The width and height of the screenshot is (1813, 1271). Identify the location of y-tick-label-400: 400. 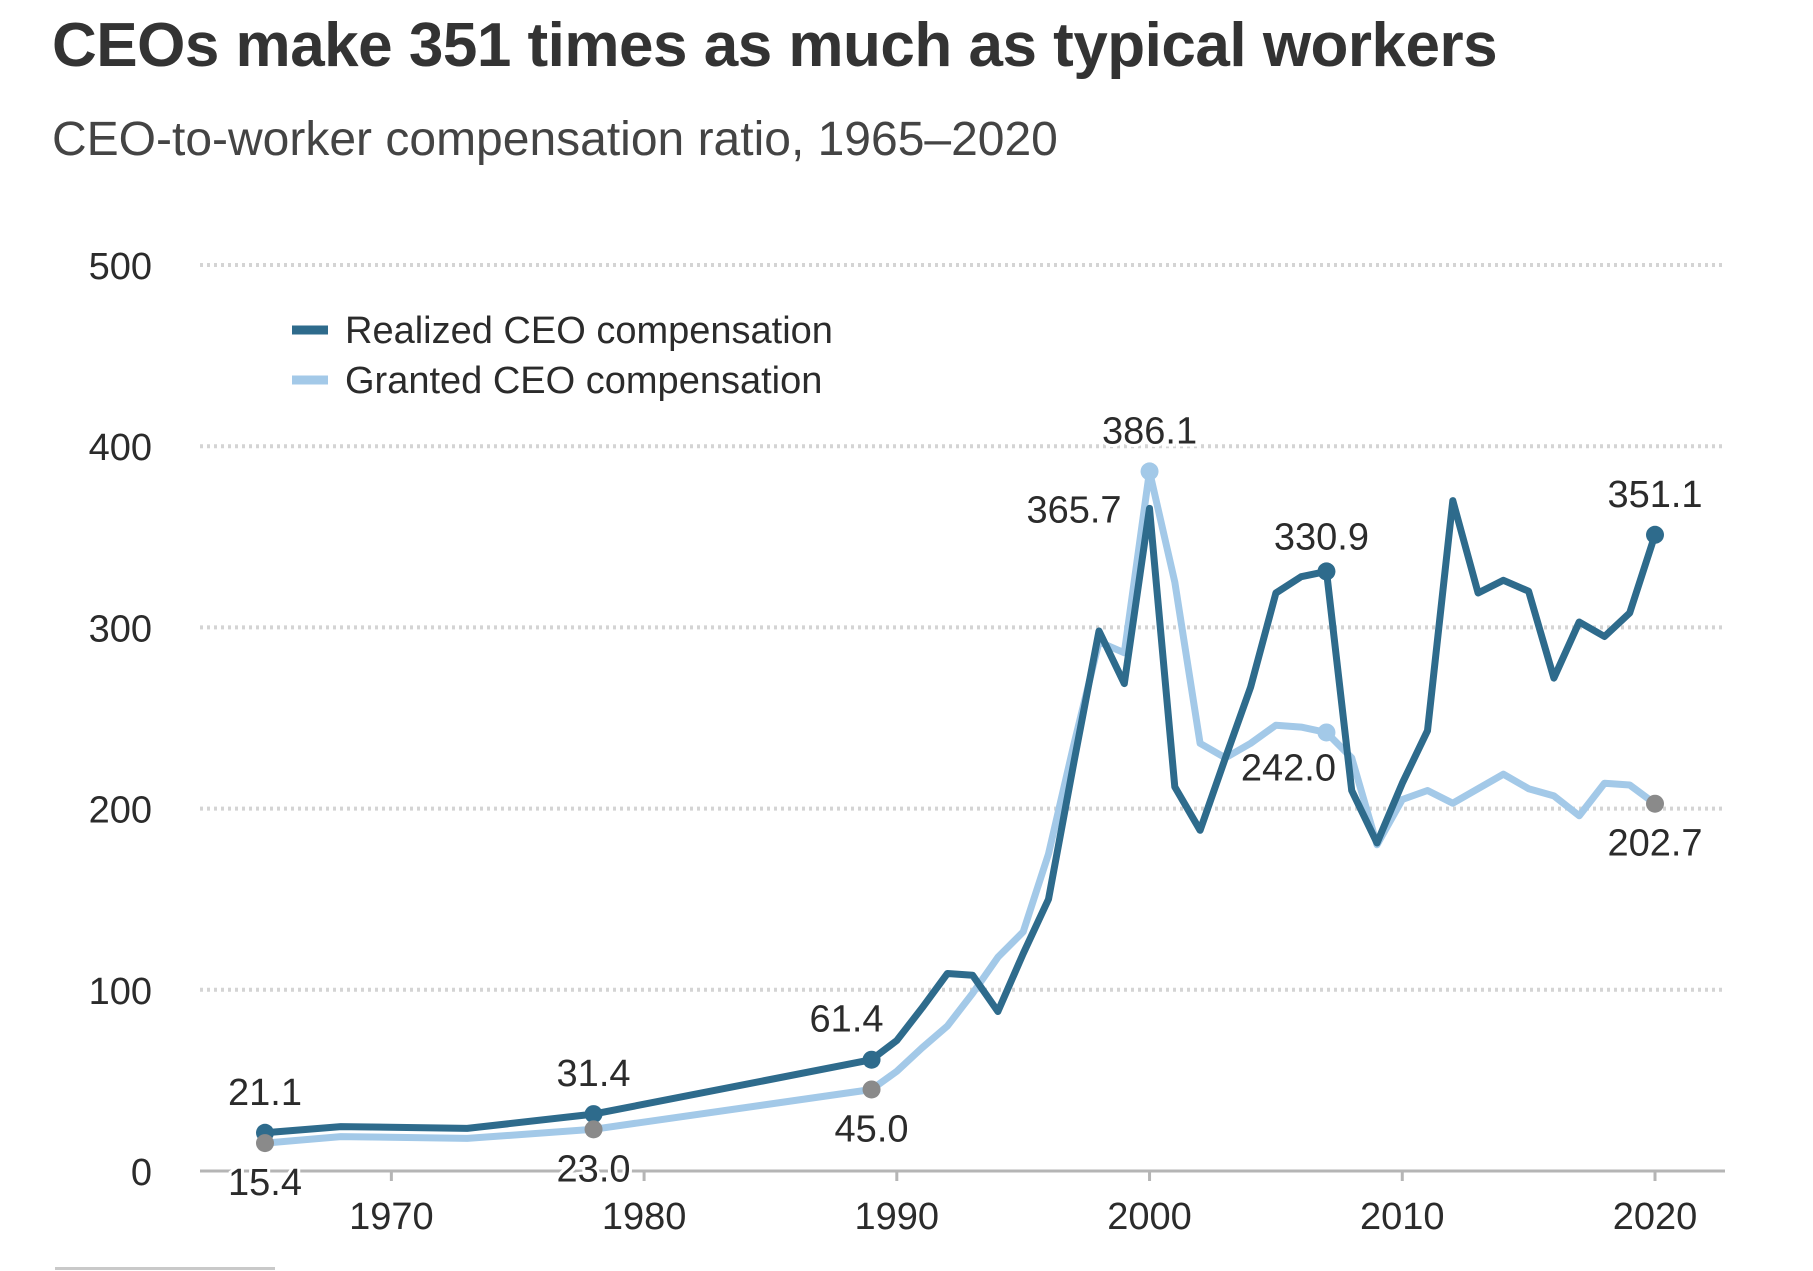
(120, 448).